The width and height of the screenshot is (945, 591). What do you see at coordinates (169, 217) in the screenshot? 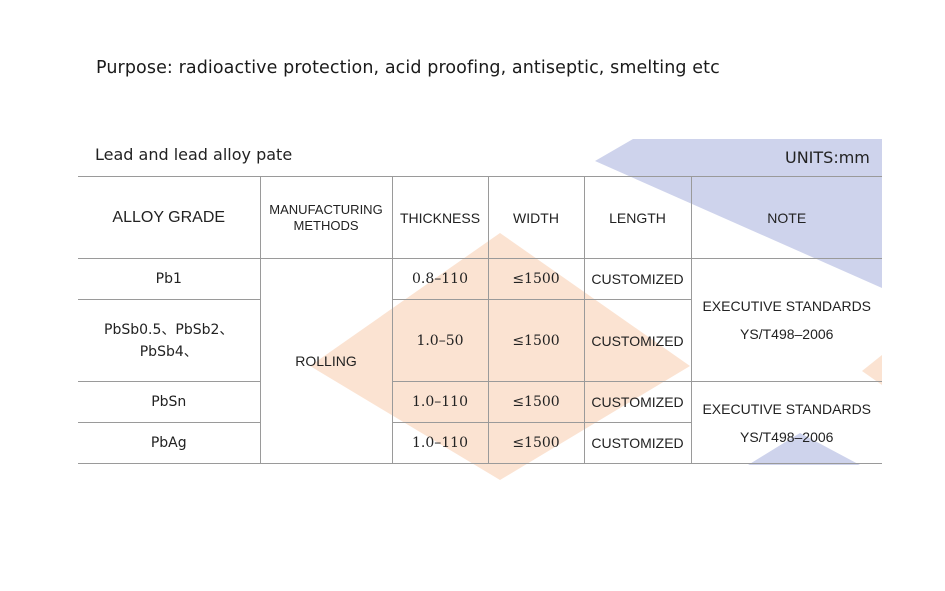
I see `header-alloy-grade: ALLOY GRADE` at bounding box center [169, 217].